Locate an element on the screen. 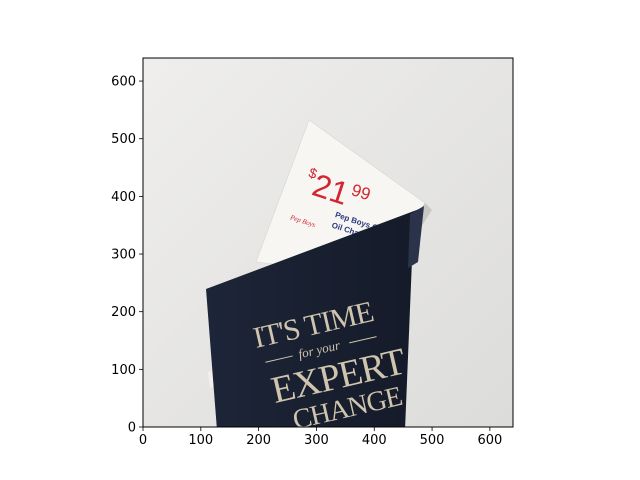 The width and height of the screenshot is (640, 480). y-tick-label: 600 is located at coordinates (123, 82).